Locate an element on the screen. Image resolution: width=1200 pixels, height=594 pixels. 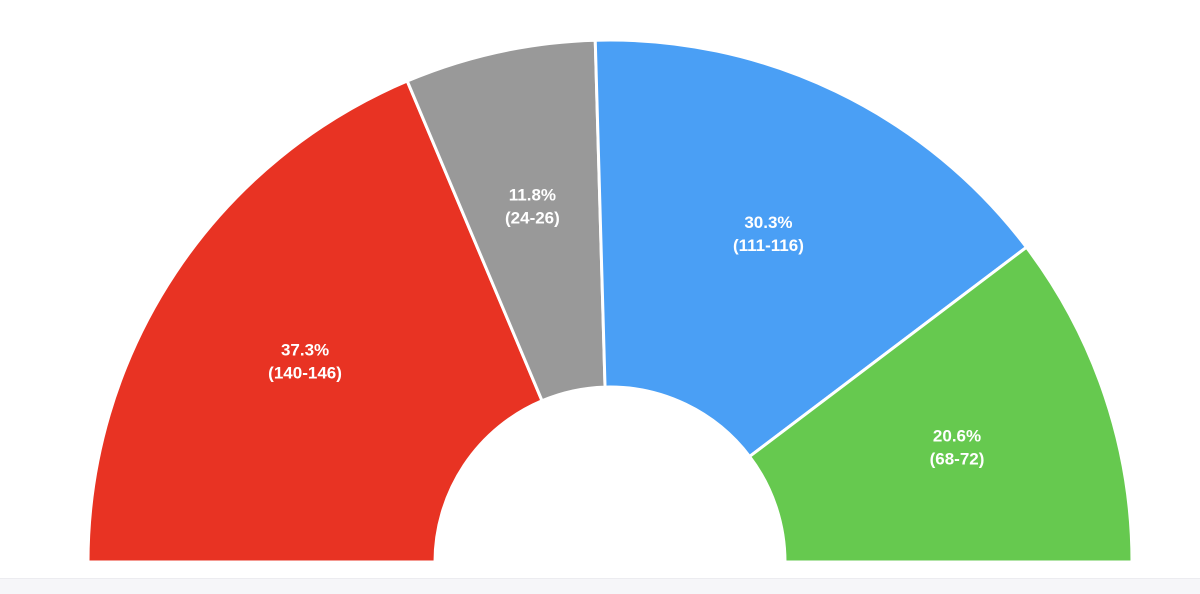
bottom-strip is located at coordinates (600, 586).